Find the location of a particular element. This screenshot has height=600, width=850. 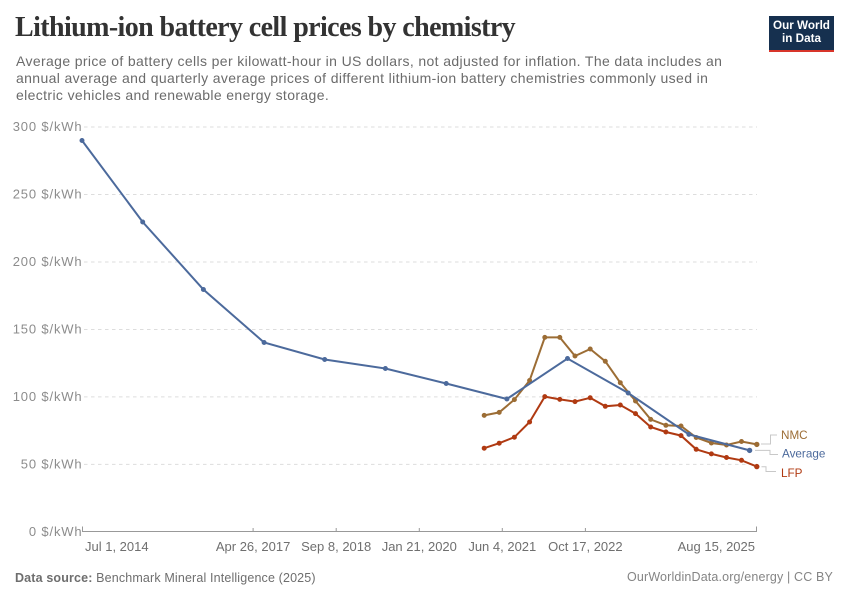

svg-text: Aug 15, 2025 is located at coordinates (716, 546).